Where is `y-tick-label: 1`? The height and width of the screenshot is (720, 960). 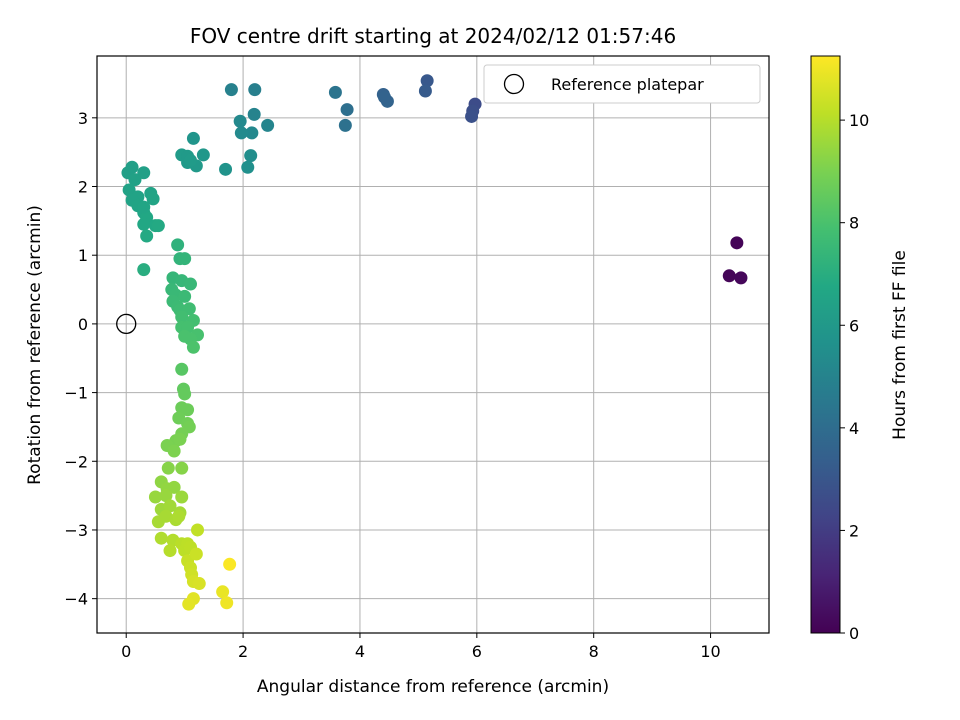
y-tick-label: 1 is located at coordinates (83, 255).